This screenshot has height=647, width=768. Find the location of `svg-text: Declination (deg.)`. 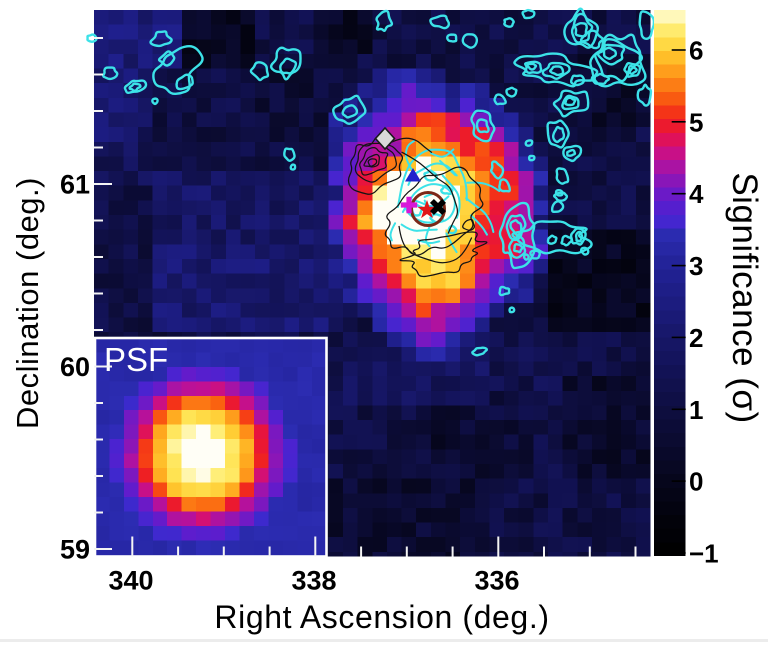

svg-text: Declination (deg.) is located at coordinates (27, 303).